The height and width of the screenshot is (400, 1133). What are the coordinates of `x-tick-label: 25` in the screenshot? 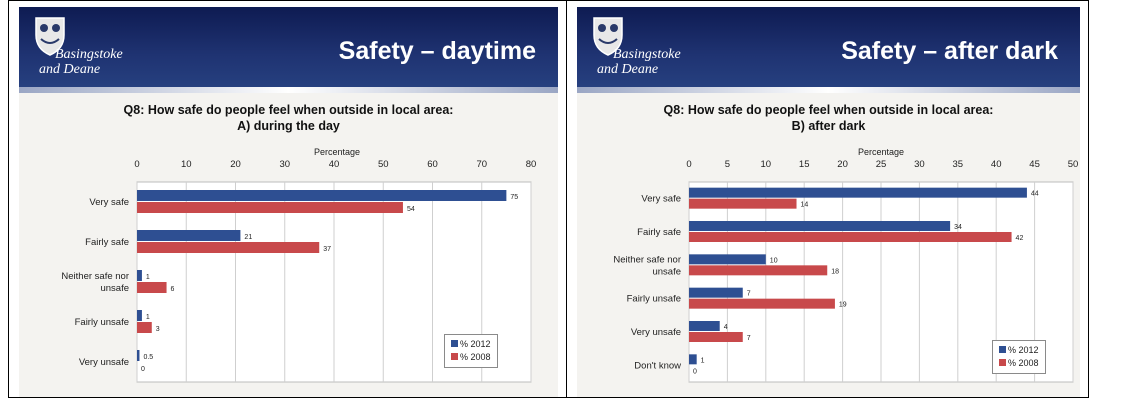 It's located at (881, 164).